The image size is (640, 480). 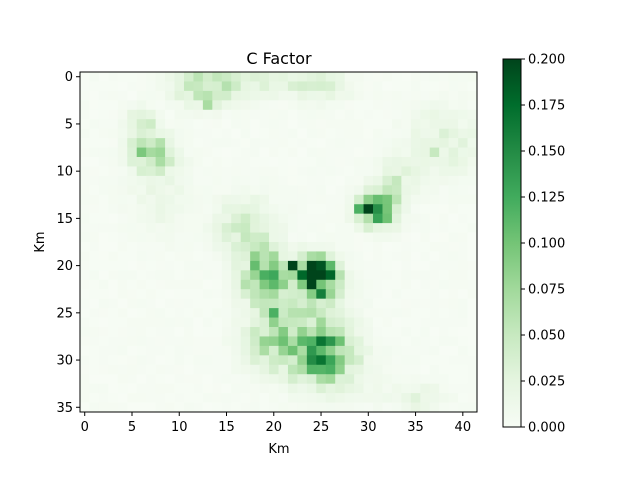 I want to click on colorbar-tick-label: 0.125, so click(x=546, y=198).